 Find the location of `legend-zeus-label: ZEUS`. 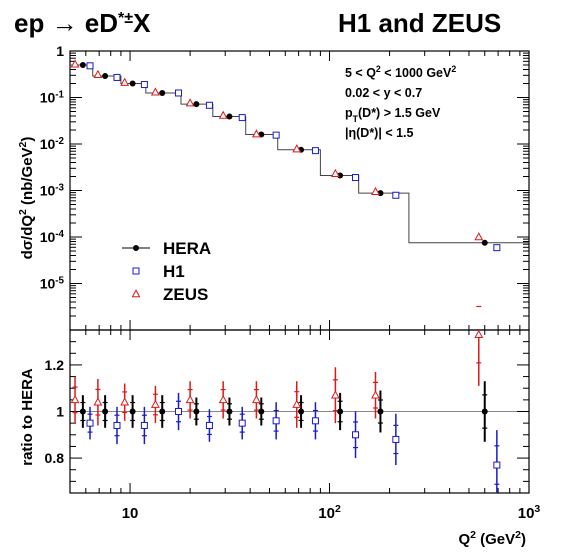

legend-zeus-label: ZEUS is located at coordinates (185, 294).